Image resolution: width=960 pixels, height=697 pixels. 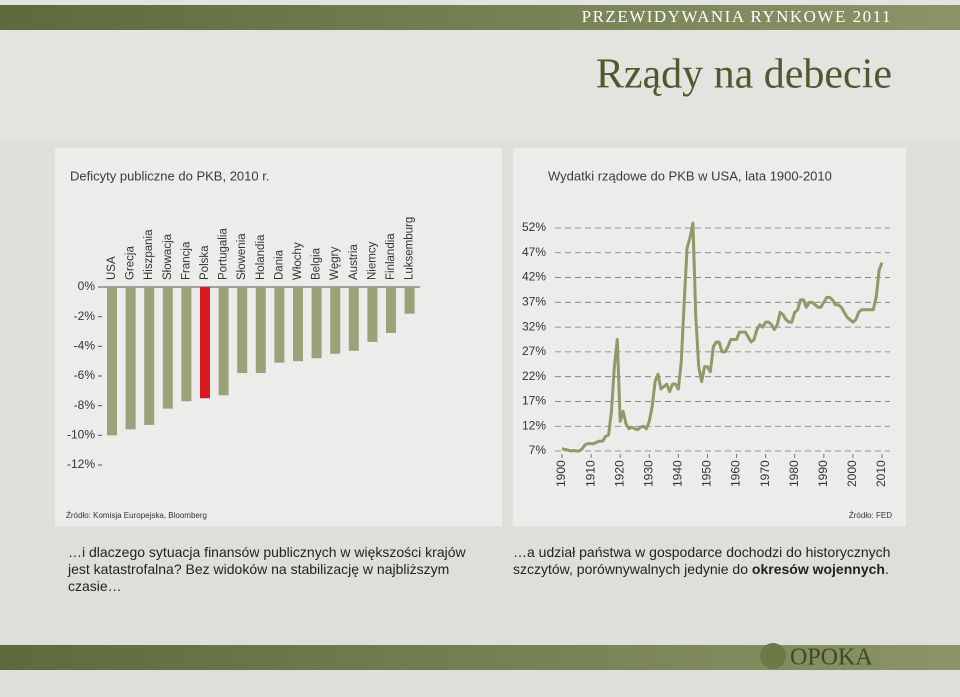 What do you see at coordinates (85, 405) in the screenshot?
I see `y-tick-label: -8%` at bounding box center [85, 405].